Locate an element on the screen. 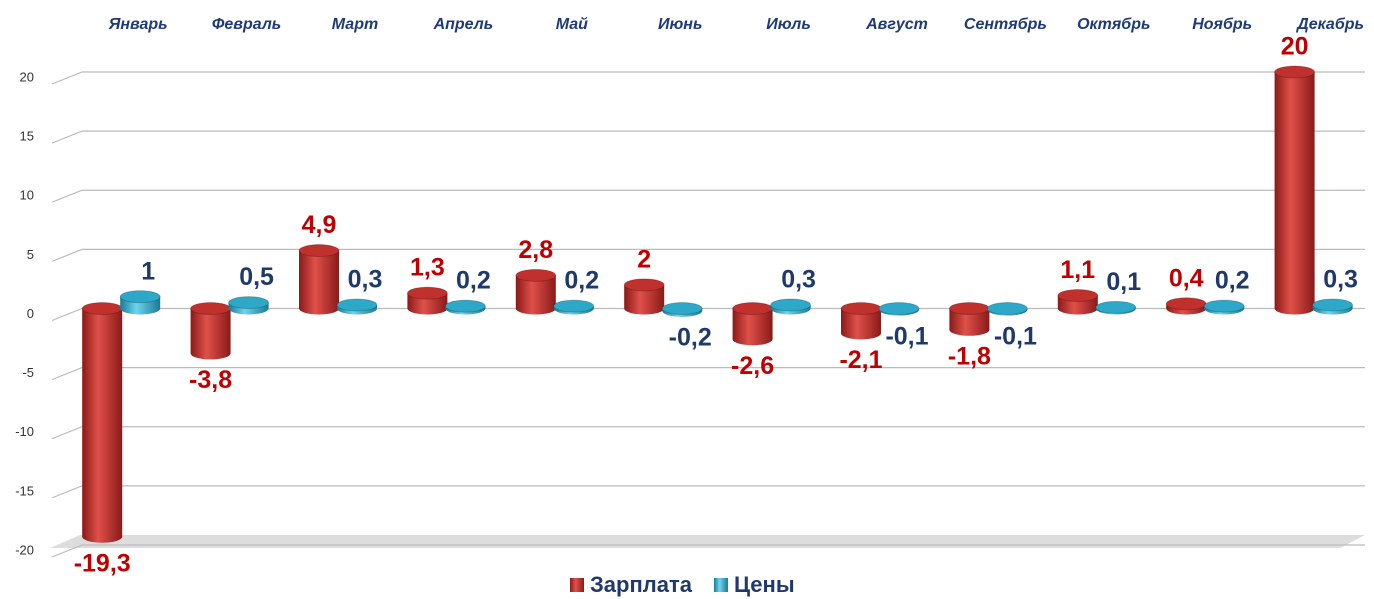  value-label: 0,4 is located at coordinates (1186, 278).